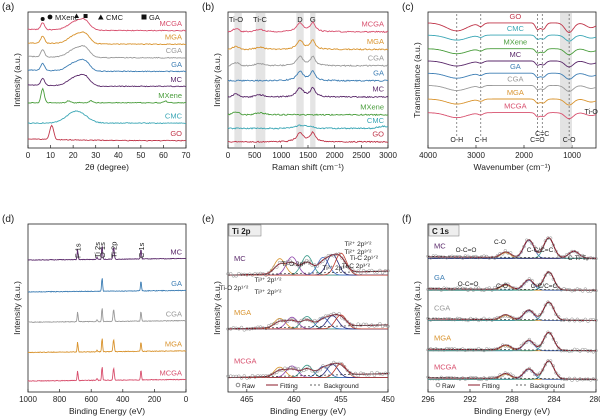 The image size is (600, 420). Describe the element at coordinates (308, 155) in the screenshot. I see `x-tick-label: 1500` at that location.